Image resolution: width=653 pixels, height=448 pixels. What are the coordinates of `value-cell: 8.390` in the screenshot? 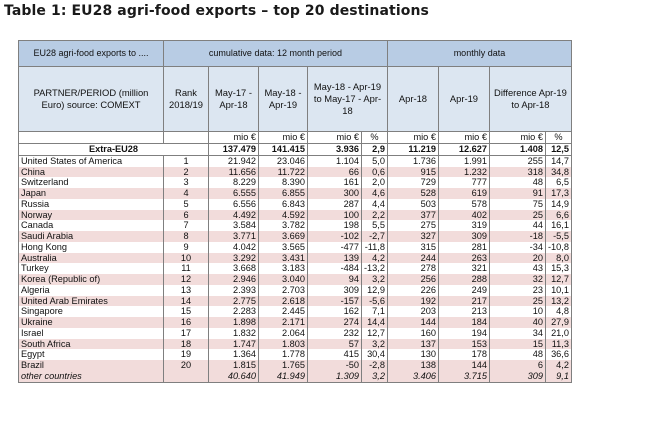 It's located at (283, 182).